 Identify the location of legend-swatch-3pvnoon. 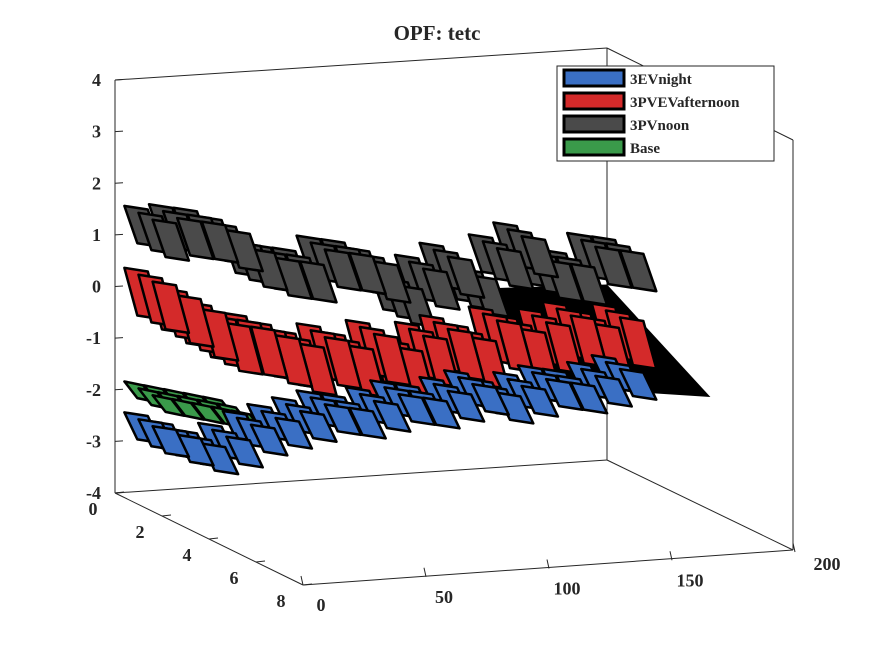
(594, 124).